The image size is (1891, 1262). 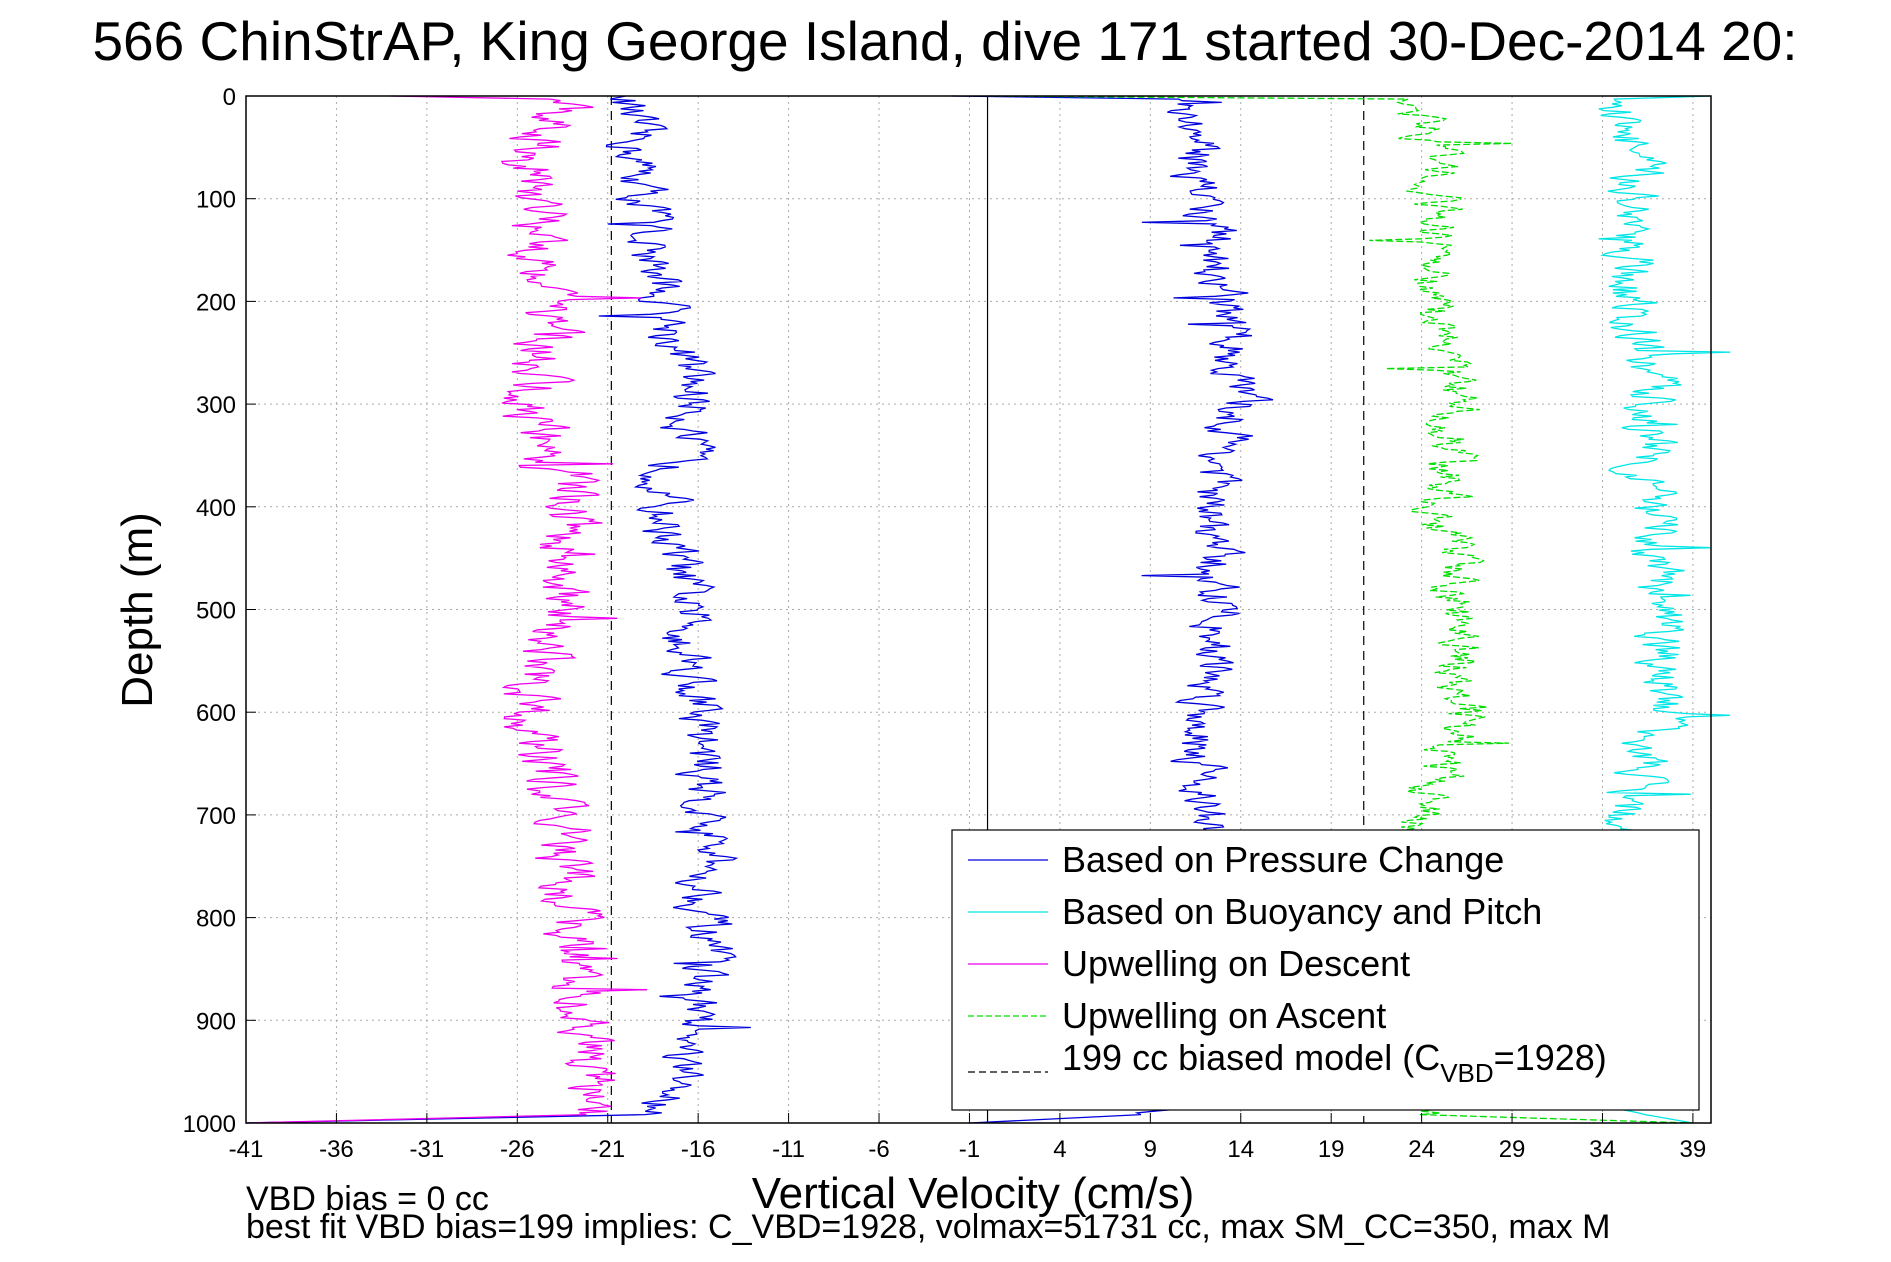 What do you see at coordinates (1693, 1149) in the screenshot?
I see `x-tick-label: 39` at bounding box center [1693, 1149].